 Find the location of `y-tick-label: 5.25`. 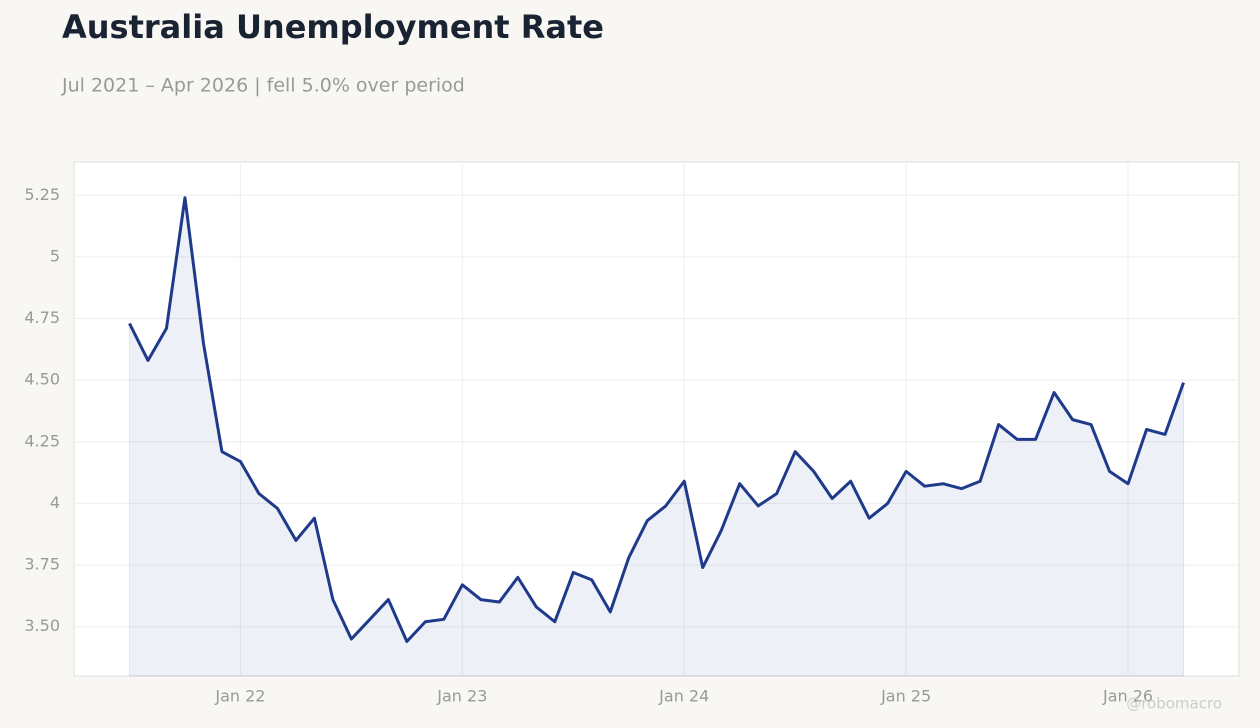

y-tick-label: 5.25 is located at coordinates (42, 194).